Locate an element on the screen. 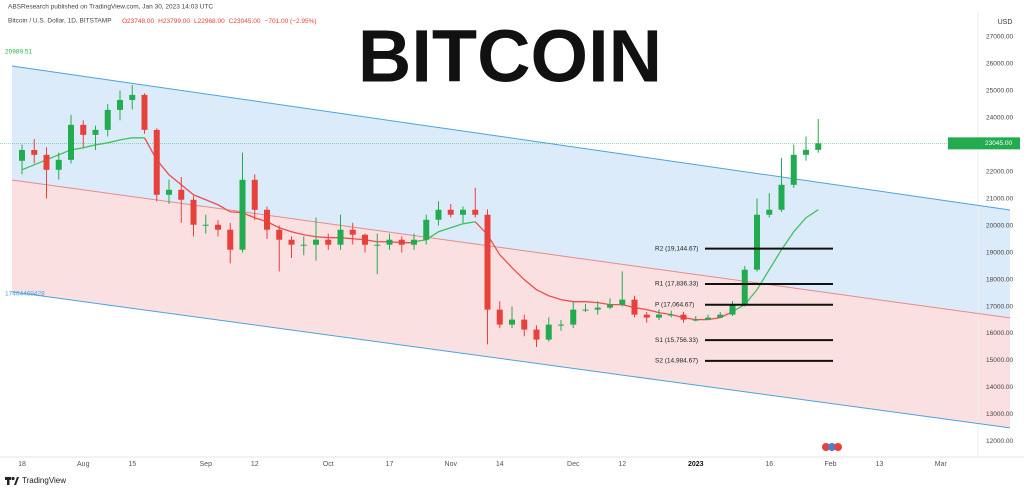 Image resolution: width=1024 pixels, height=491 pixels. y-tick-label: 25000.00 is located at coordinates (999, 90).